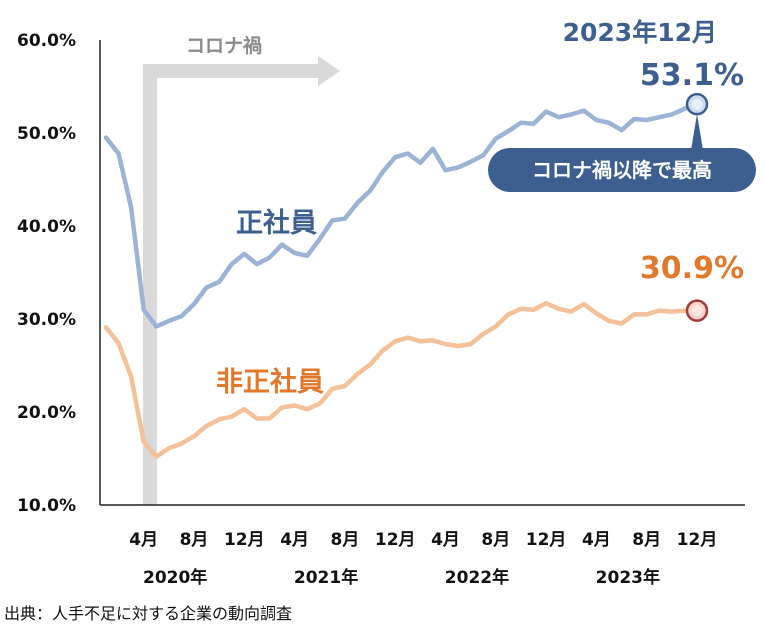 Image resolution: width=765 pixels, height=628 pixels. Describe the element at coordinates (46, 320) in the screenshot. I see `y-tick-label: 30.0%` at that location.